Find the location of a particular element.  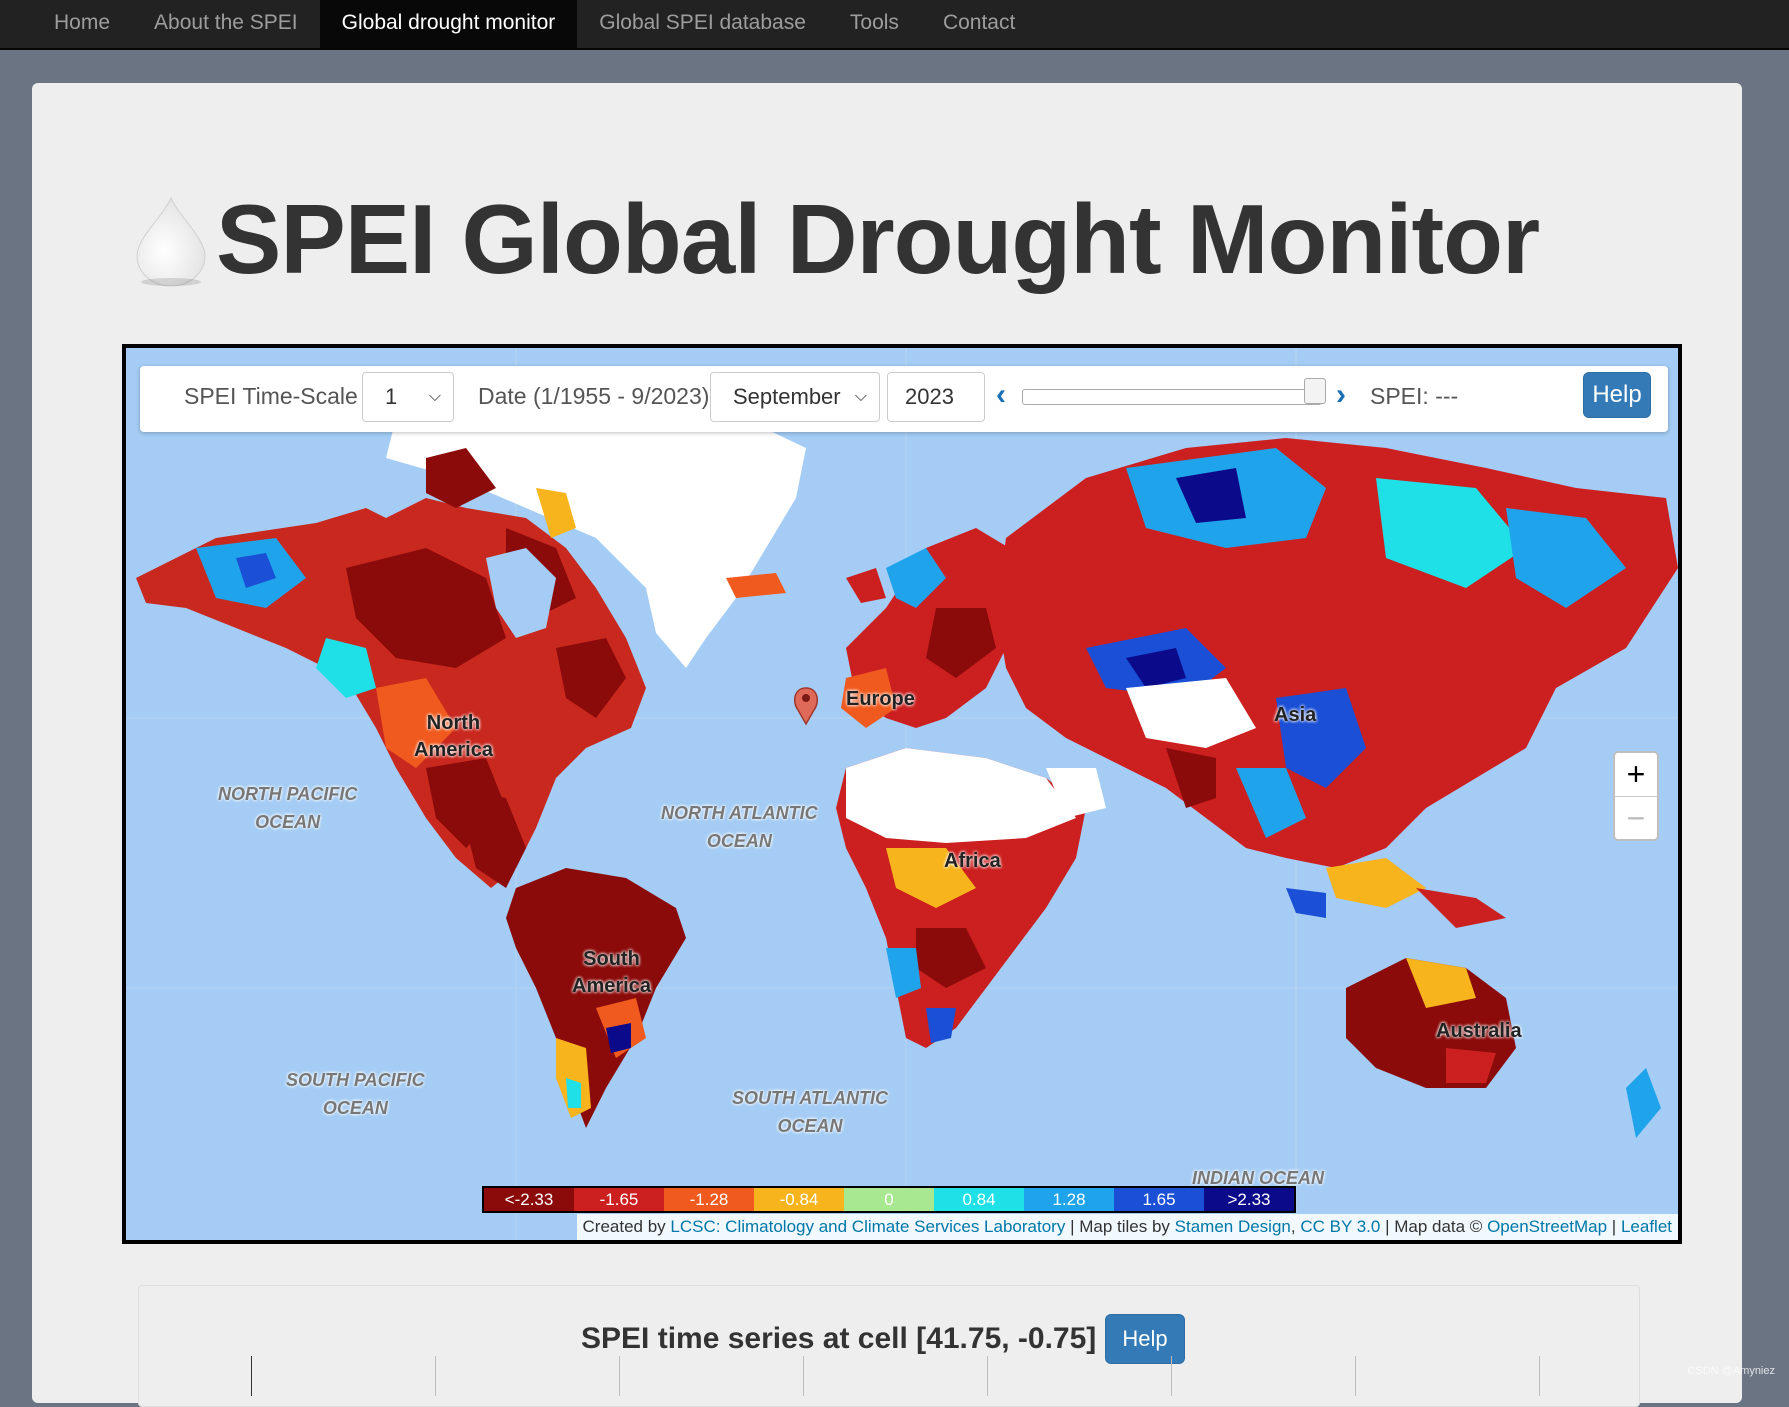

osm-link: OpenStreetMap is located at coordinates (1547, 1226).